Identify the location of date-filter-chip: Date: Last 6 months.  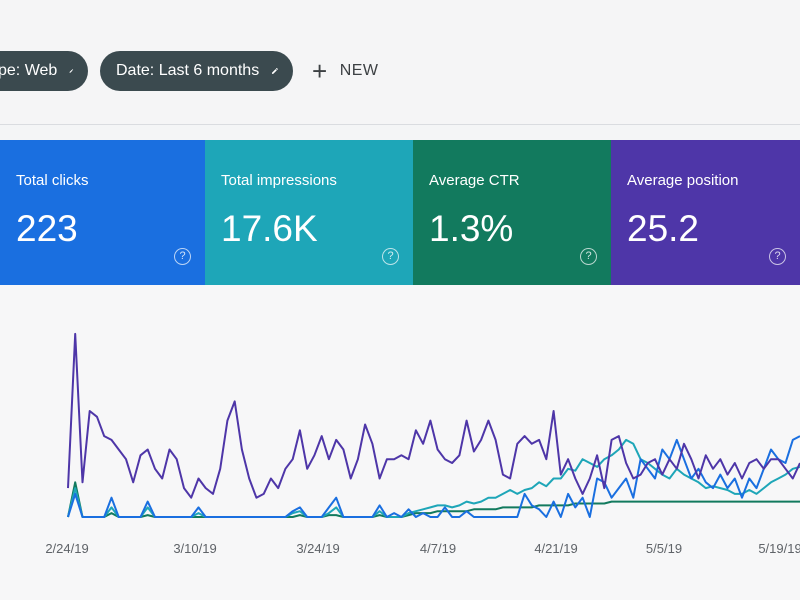
(196, 71).